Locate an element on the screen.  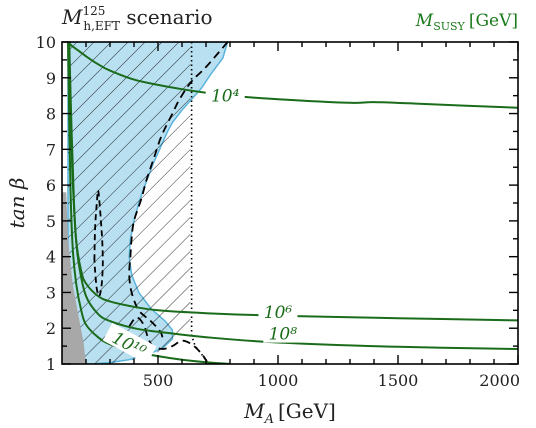
y-tick-label: 7 is located at coordinates (51, 149).